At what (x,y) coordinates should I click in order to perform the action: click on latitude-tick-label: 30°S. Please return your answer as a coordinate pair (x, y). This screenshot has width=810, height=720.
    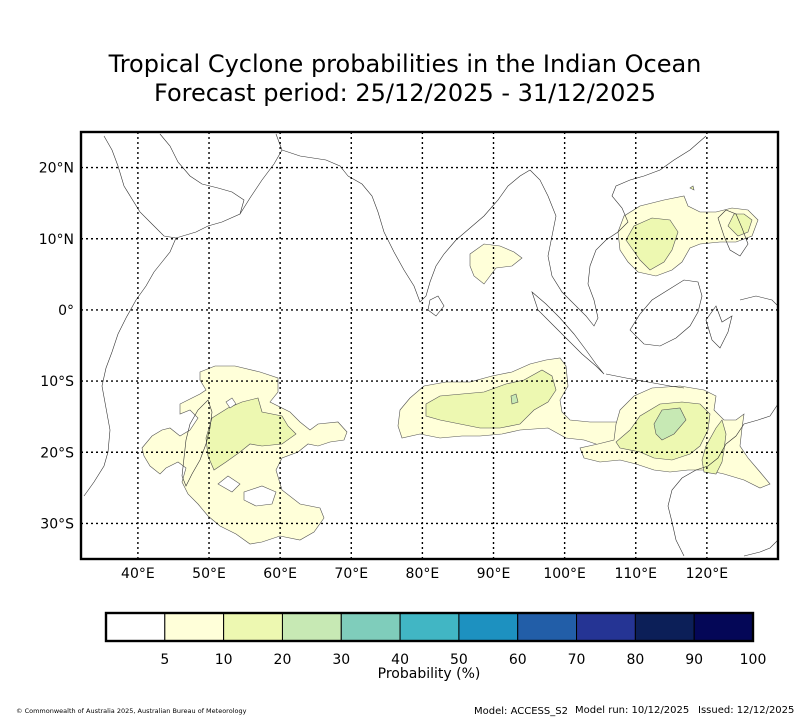
    Looking at the image, I should click on (57, 524).